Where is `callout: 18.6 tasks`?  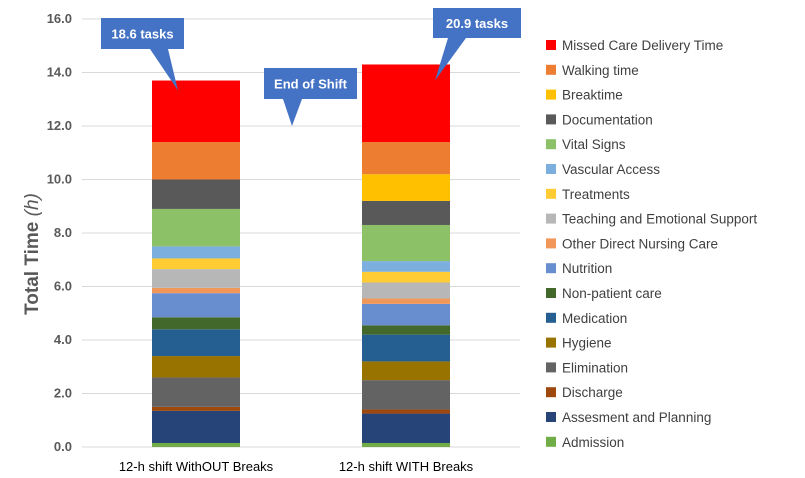
callout: 18.6 tasks is located at coordinates (142, 54).